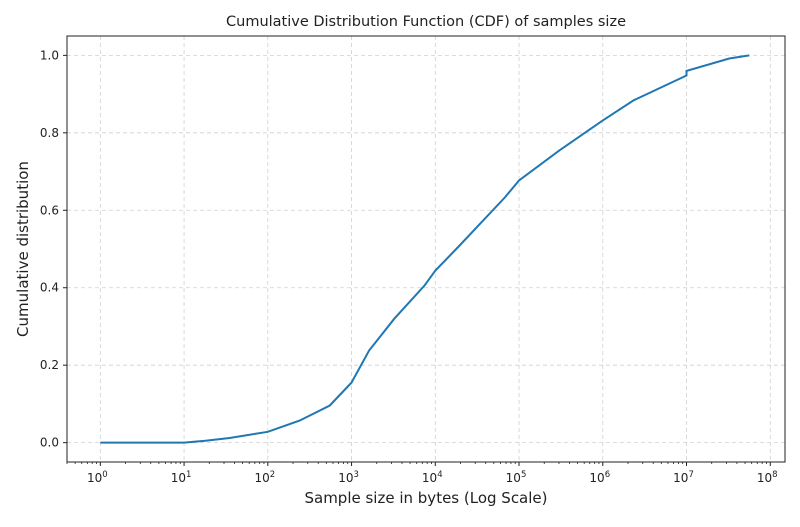 This screenshot has width=800, height=527. What do you see at coordinates (49, 288) in the screenshot?
I see `y-tick-label: 0.4` at bounding box center [49, 288].